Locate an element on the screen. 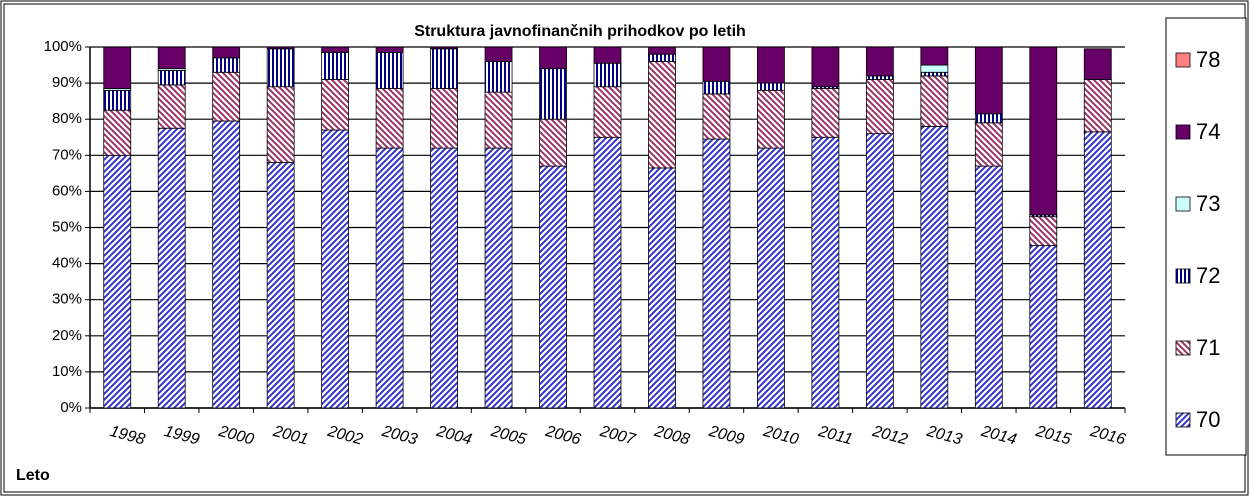  legend-label: 71 is located at coordinates (1208, 347).